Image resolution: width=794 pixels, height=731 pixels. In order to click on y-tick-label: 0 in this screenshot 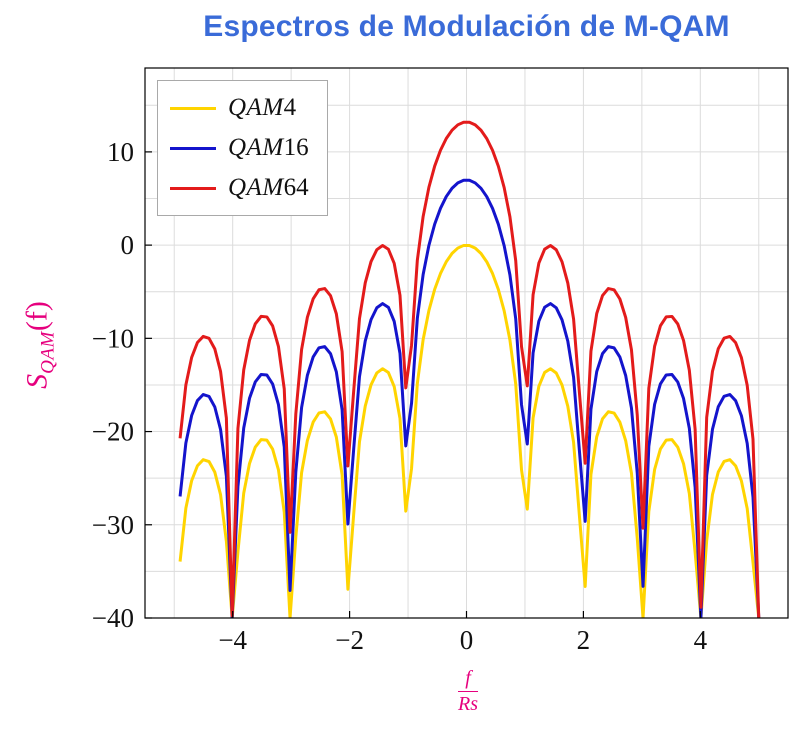, I will do `click(128, 245)`.